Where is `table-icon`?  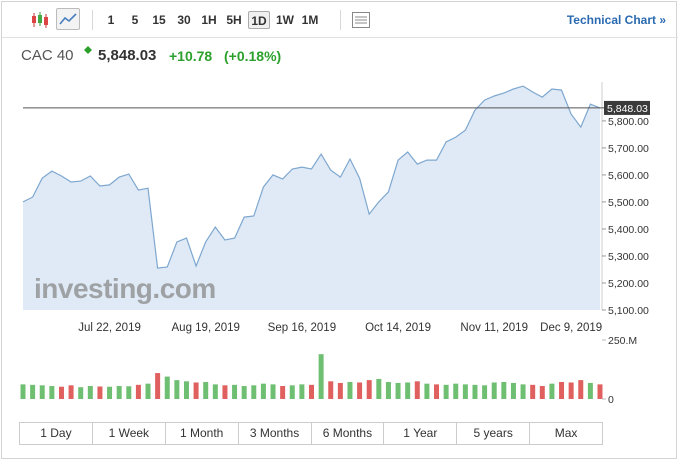 table-icon is located at coordinates (361, 20).